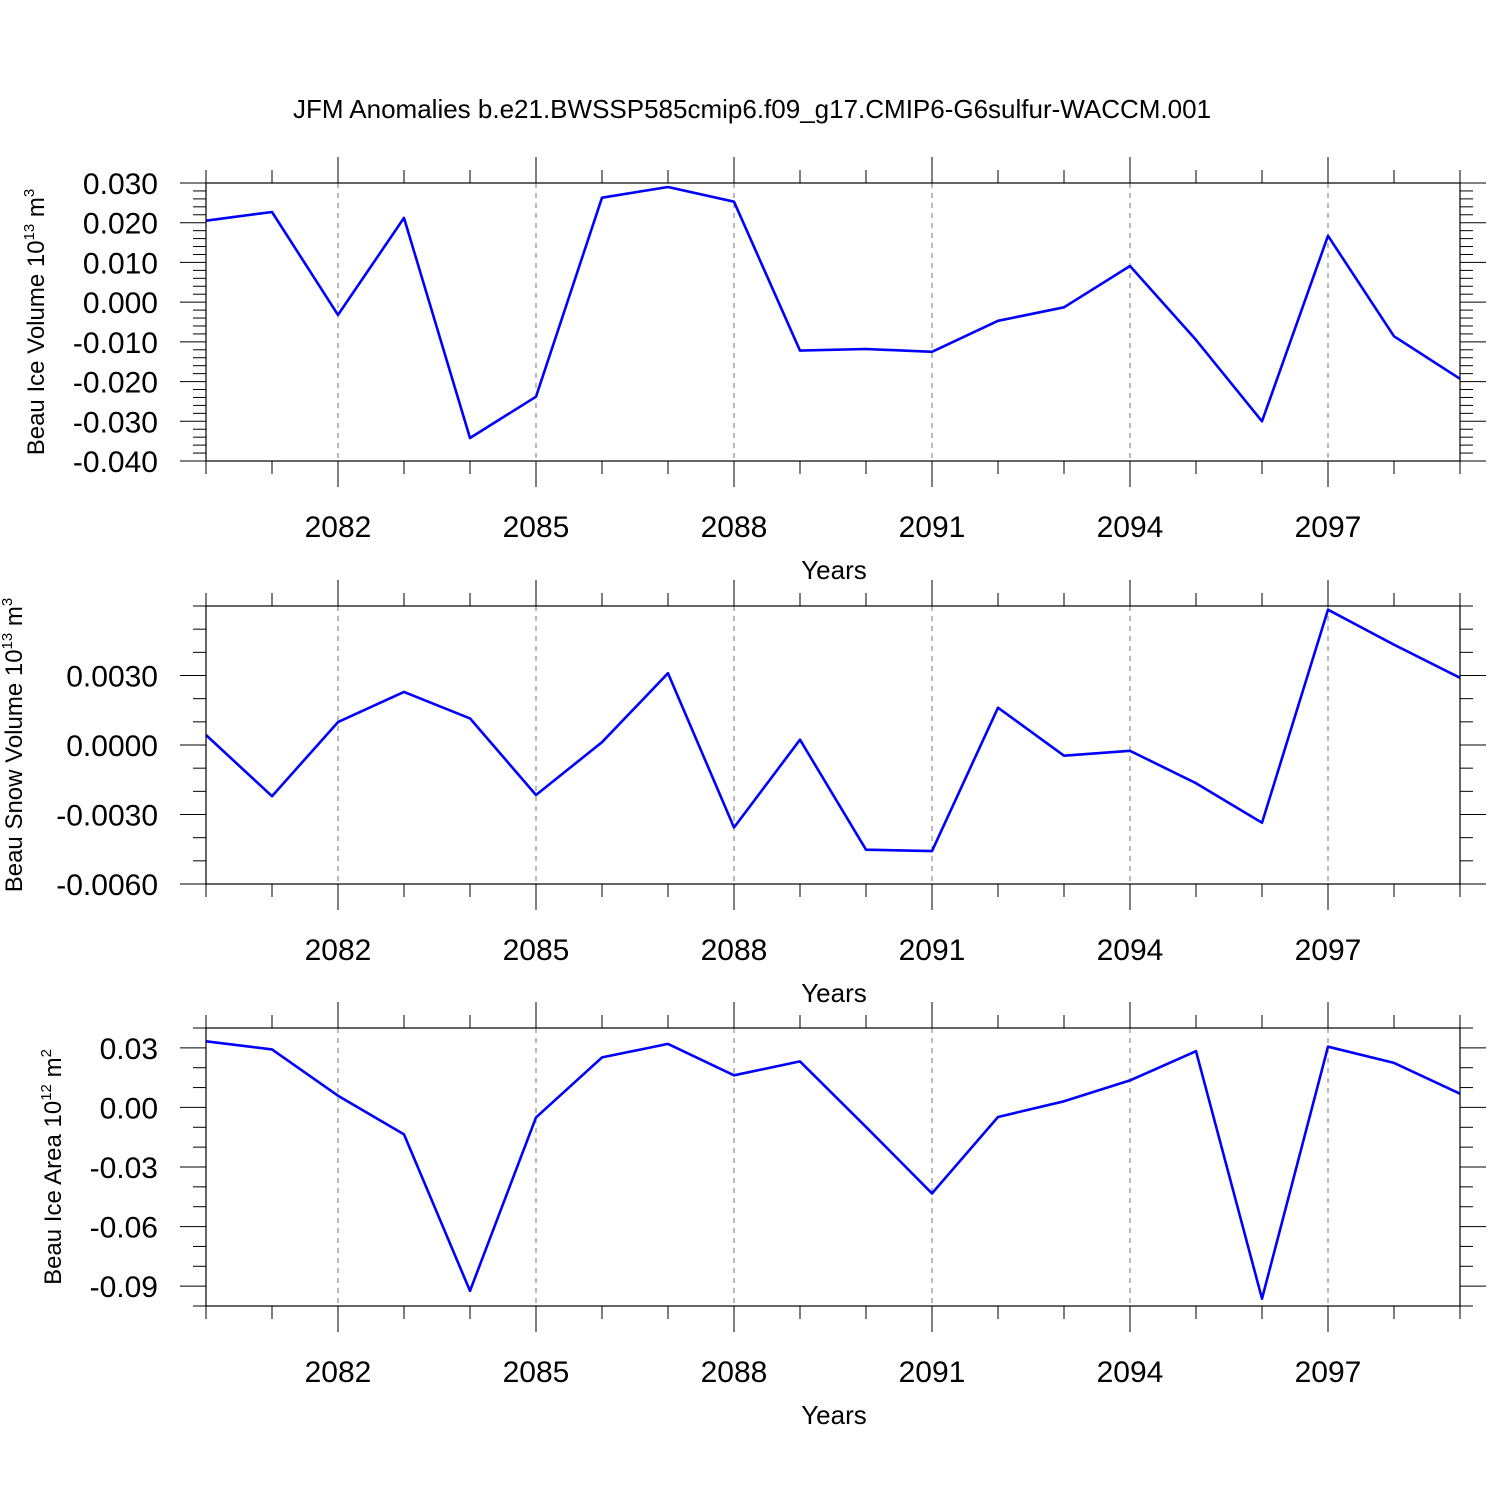 The height and width of the screenshot is (1500, 1500). What do you see at coordinates (115, 462) in the screenshot?
I see `y-tick-label: -0.040` at bounding box center [115, 462].